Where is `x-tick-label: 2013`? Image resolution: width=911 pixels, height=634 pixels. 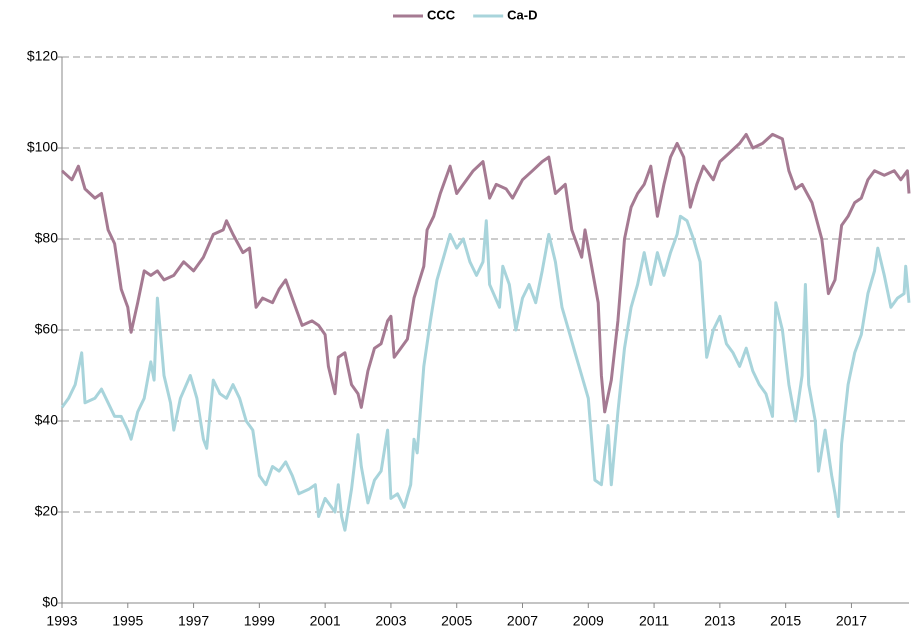 x-tick-label: 2013 is located at coordinates (719, 621).